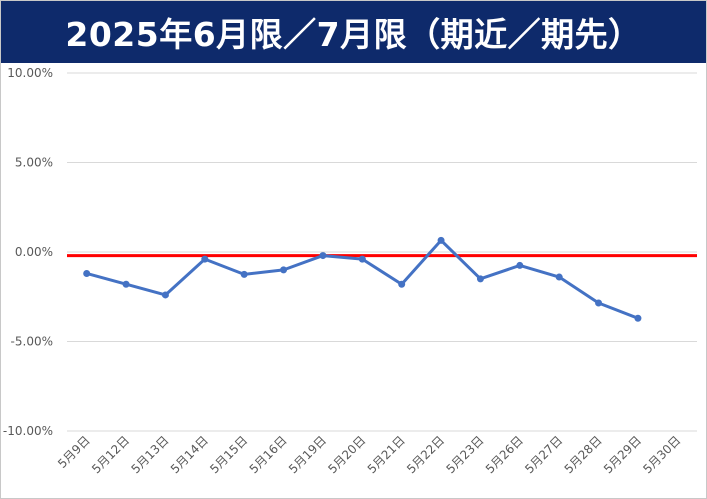  What do you see at coordinates (583, 454) in the screenshot?
I see `x-tick-label: 5月28日` at bounding box center [583, 454].